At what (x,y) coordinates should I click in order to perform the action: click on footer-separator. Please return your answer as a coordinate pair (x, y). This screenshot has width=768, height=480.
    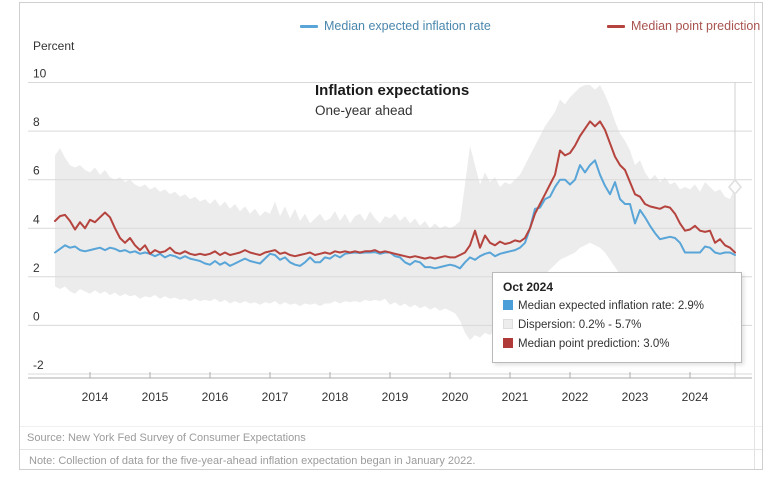
    Looking at the image, I should click on (391, 449).